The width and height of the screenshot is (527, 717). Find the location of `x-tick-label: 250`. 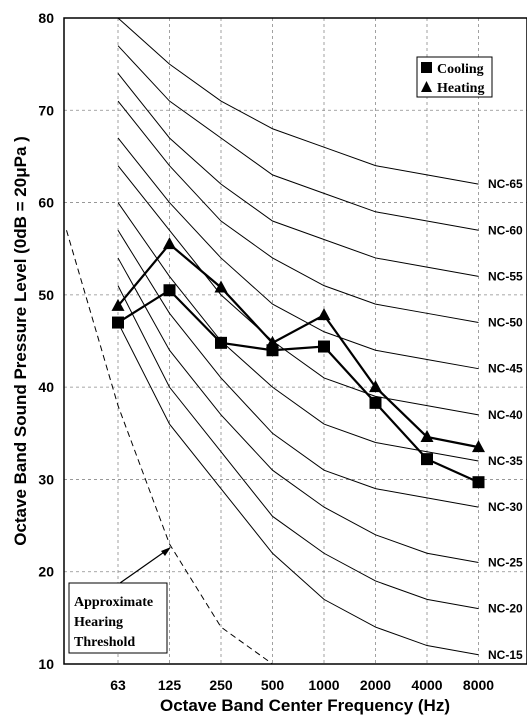

x-tick-label: 250 is located at coordinates (221, 685).